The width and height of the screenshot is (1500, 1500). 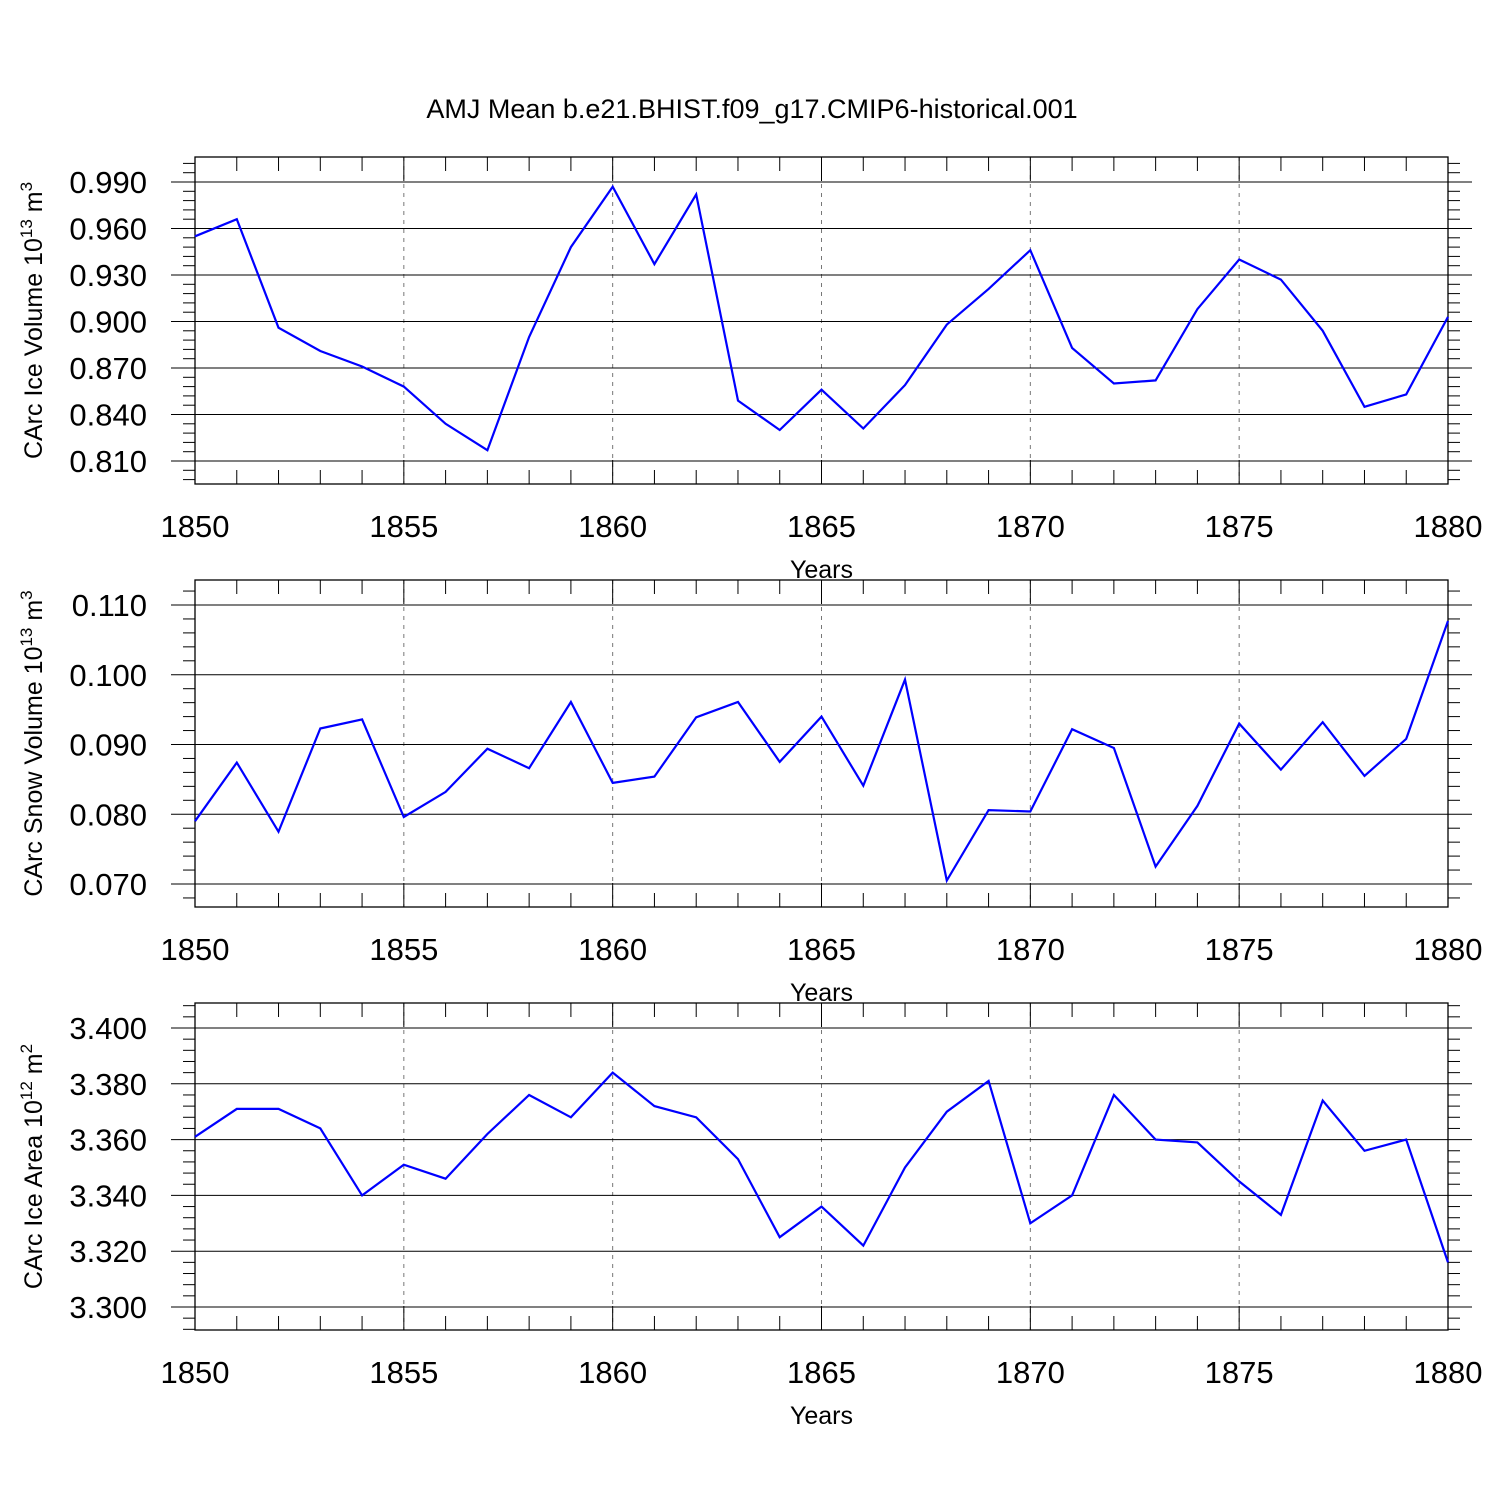 I want to click on y-tick-label: 0.080, so click(x=108, y=814).